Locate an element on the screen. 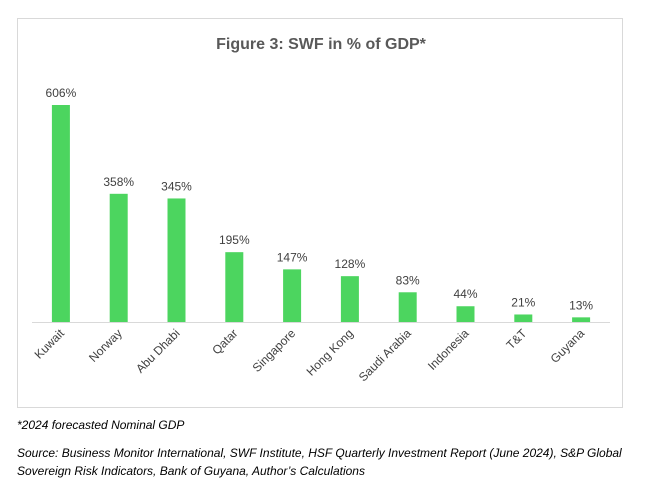 The height and width of the screenshot is (493, 658). bar-norway is located at coordinates (118, 257).